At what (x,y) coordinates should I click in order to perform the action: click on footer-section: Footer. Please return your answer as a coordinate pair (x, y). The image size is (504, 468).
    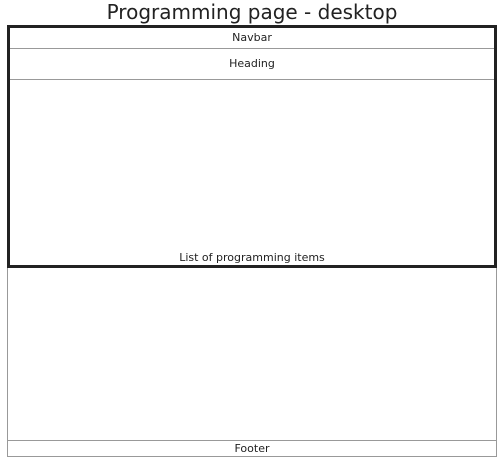
    Looking at the image, I should click on (252, 448).